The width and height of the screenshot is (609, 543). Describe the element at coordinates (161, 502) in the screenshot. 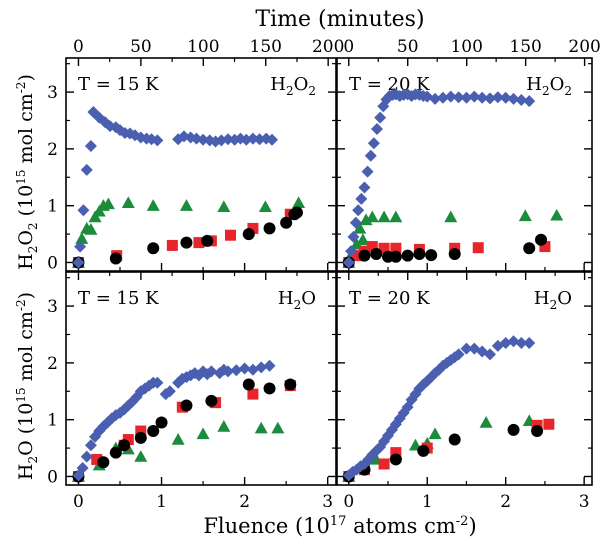

I see `x-tick-label: 1` at that location.